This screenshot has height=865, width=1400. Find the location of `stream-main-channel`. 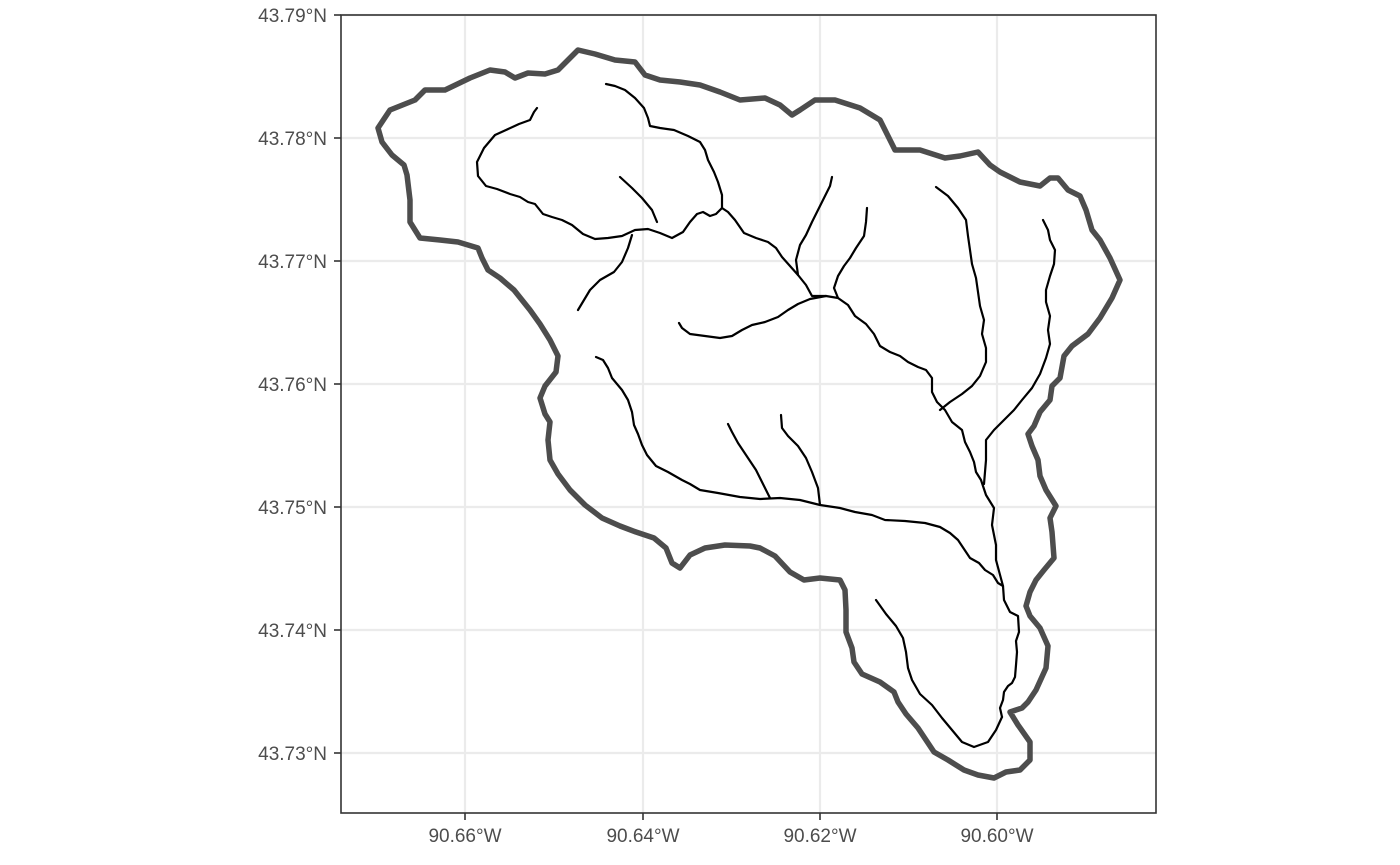

stream-main-channel is located at coordinates (807, 537).